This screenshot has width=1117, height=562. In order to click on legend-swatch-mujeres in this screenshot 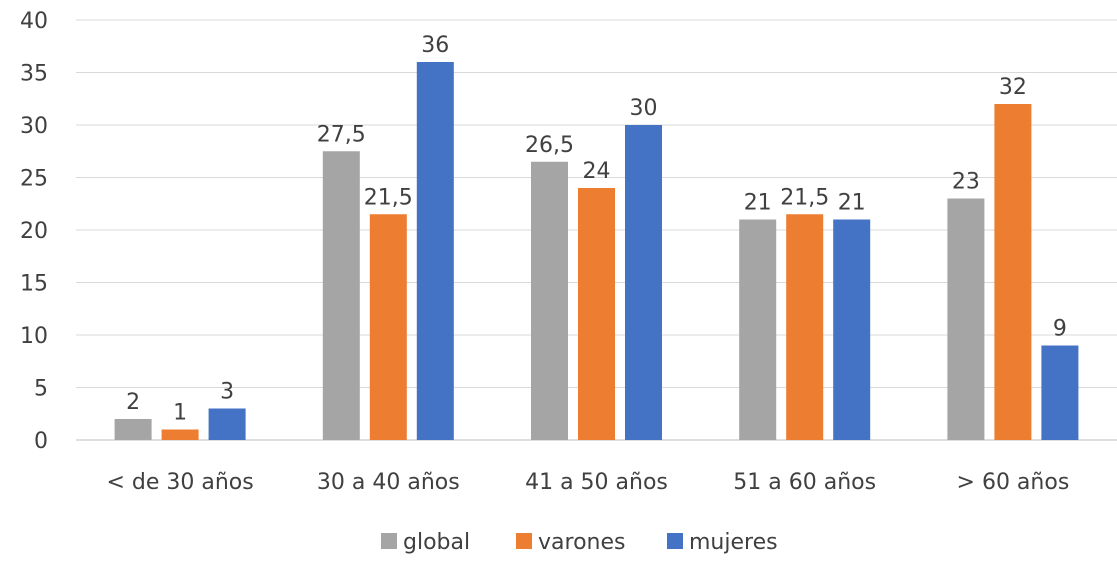, I will do `click(675, 541)`.